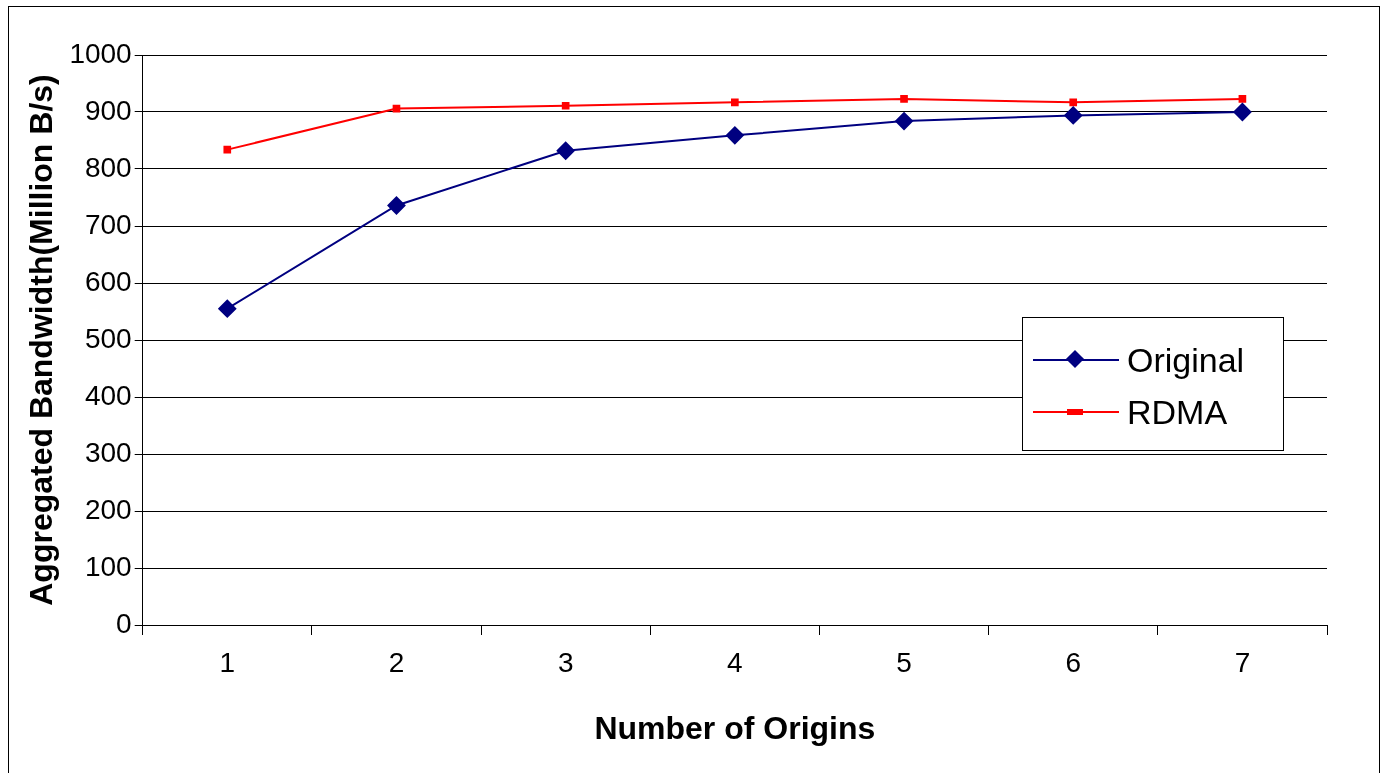 The image size is (1387, 773). What do you see at coordinates (1177, 412) in the screenshot?
I see `legend-label: RDMA` at bounding box center [1177, 412].